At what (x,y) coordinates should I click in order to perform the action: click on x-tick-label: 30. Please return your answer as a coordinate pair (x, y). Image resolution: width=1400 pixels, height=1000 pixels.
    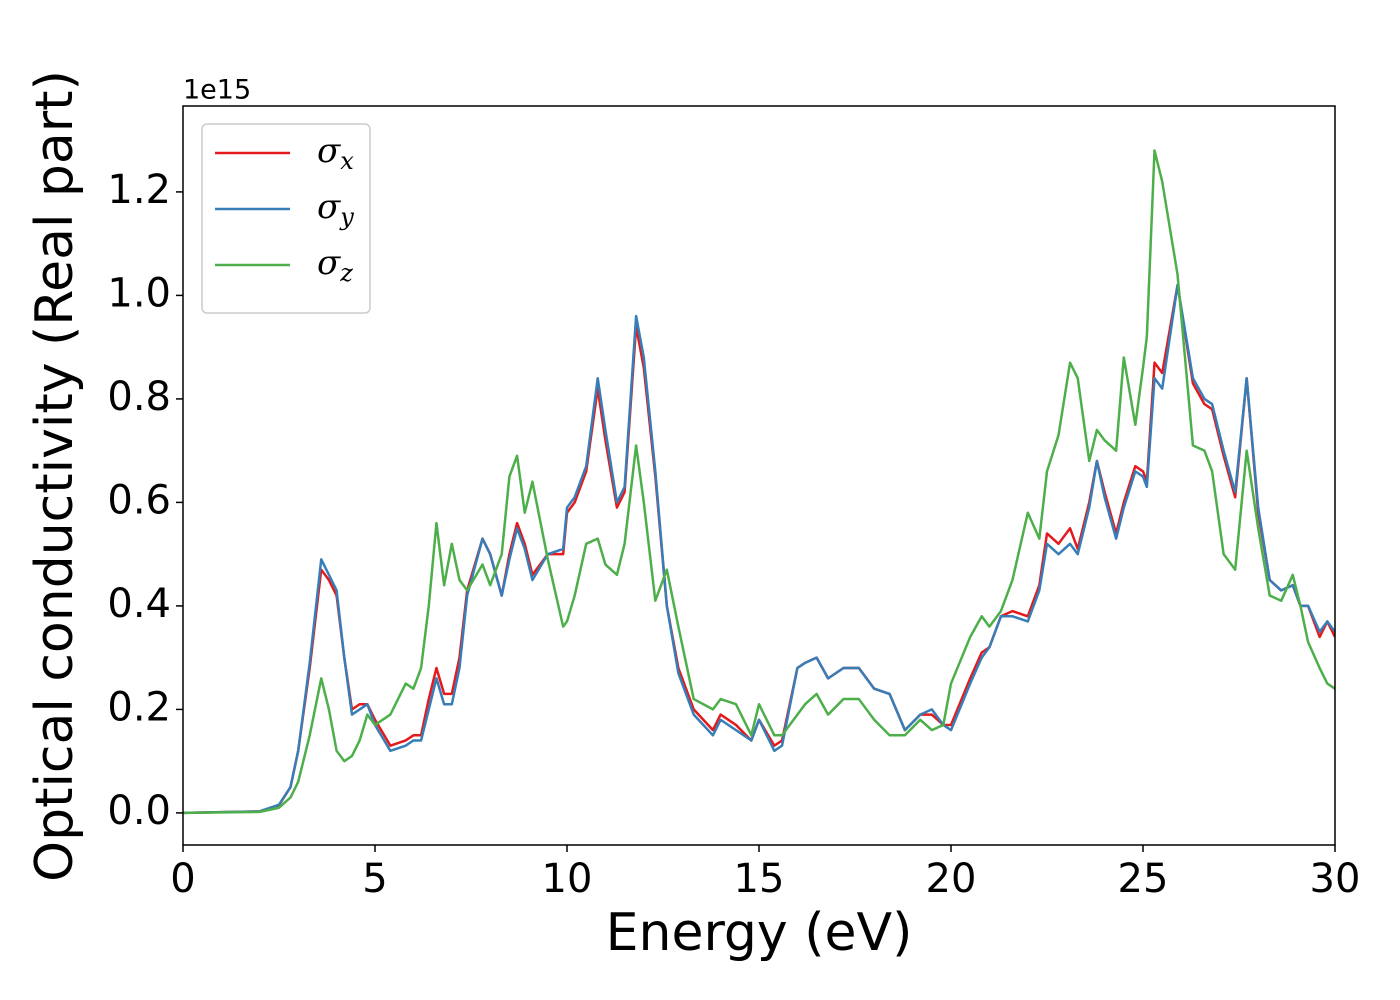
    Looking at the image, I should click on (1335, 879).